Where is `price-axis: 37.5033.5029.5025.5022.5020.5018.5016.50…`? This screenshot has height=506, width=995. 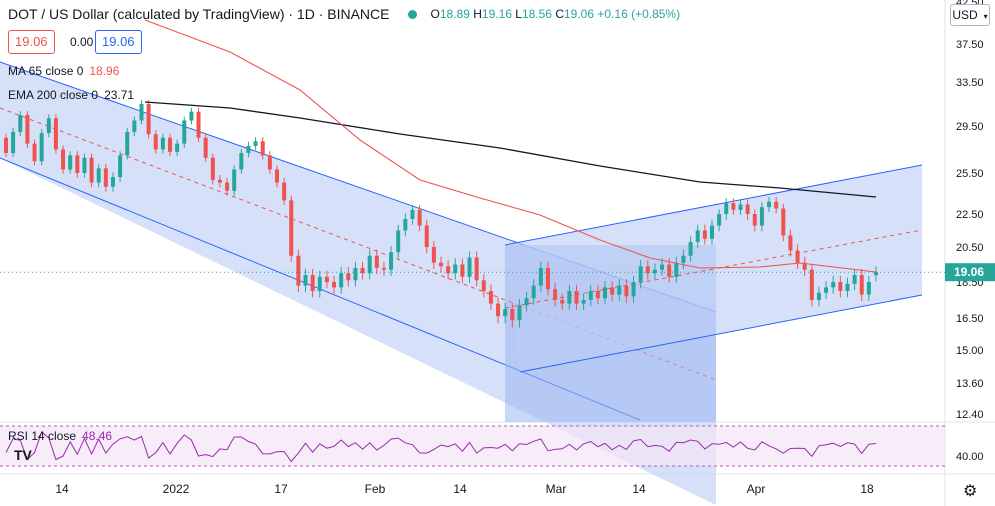 price-axis: 37.5033.5029.5025.5022.5020.5018.5016.50… is located at coordinates (970, 231).